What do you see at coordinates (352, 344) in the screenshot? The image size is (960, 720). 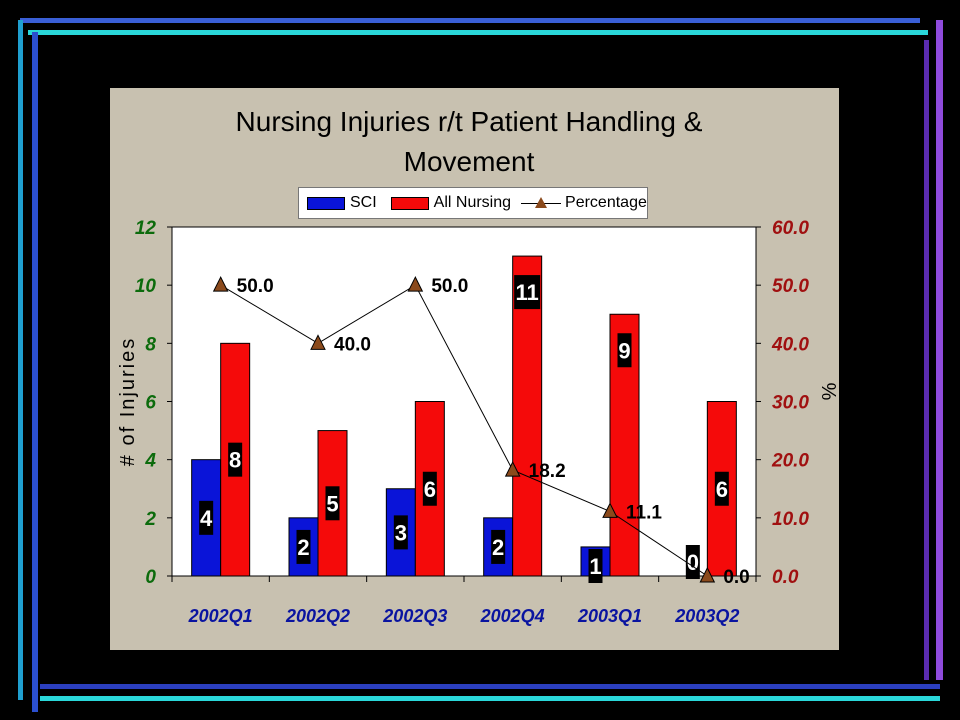 I see `percentage-label: 40.0` at bounding box center [352, 344].